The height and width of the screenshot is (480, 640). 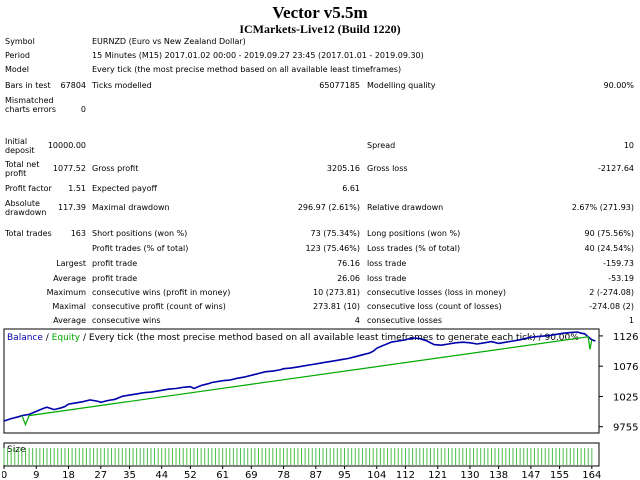 What do you see at coordinates (122, 85) in the screenshot?
I see `ticks-label: Ticks modelled` at bounding box center [122, 85].